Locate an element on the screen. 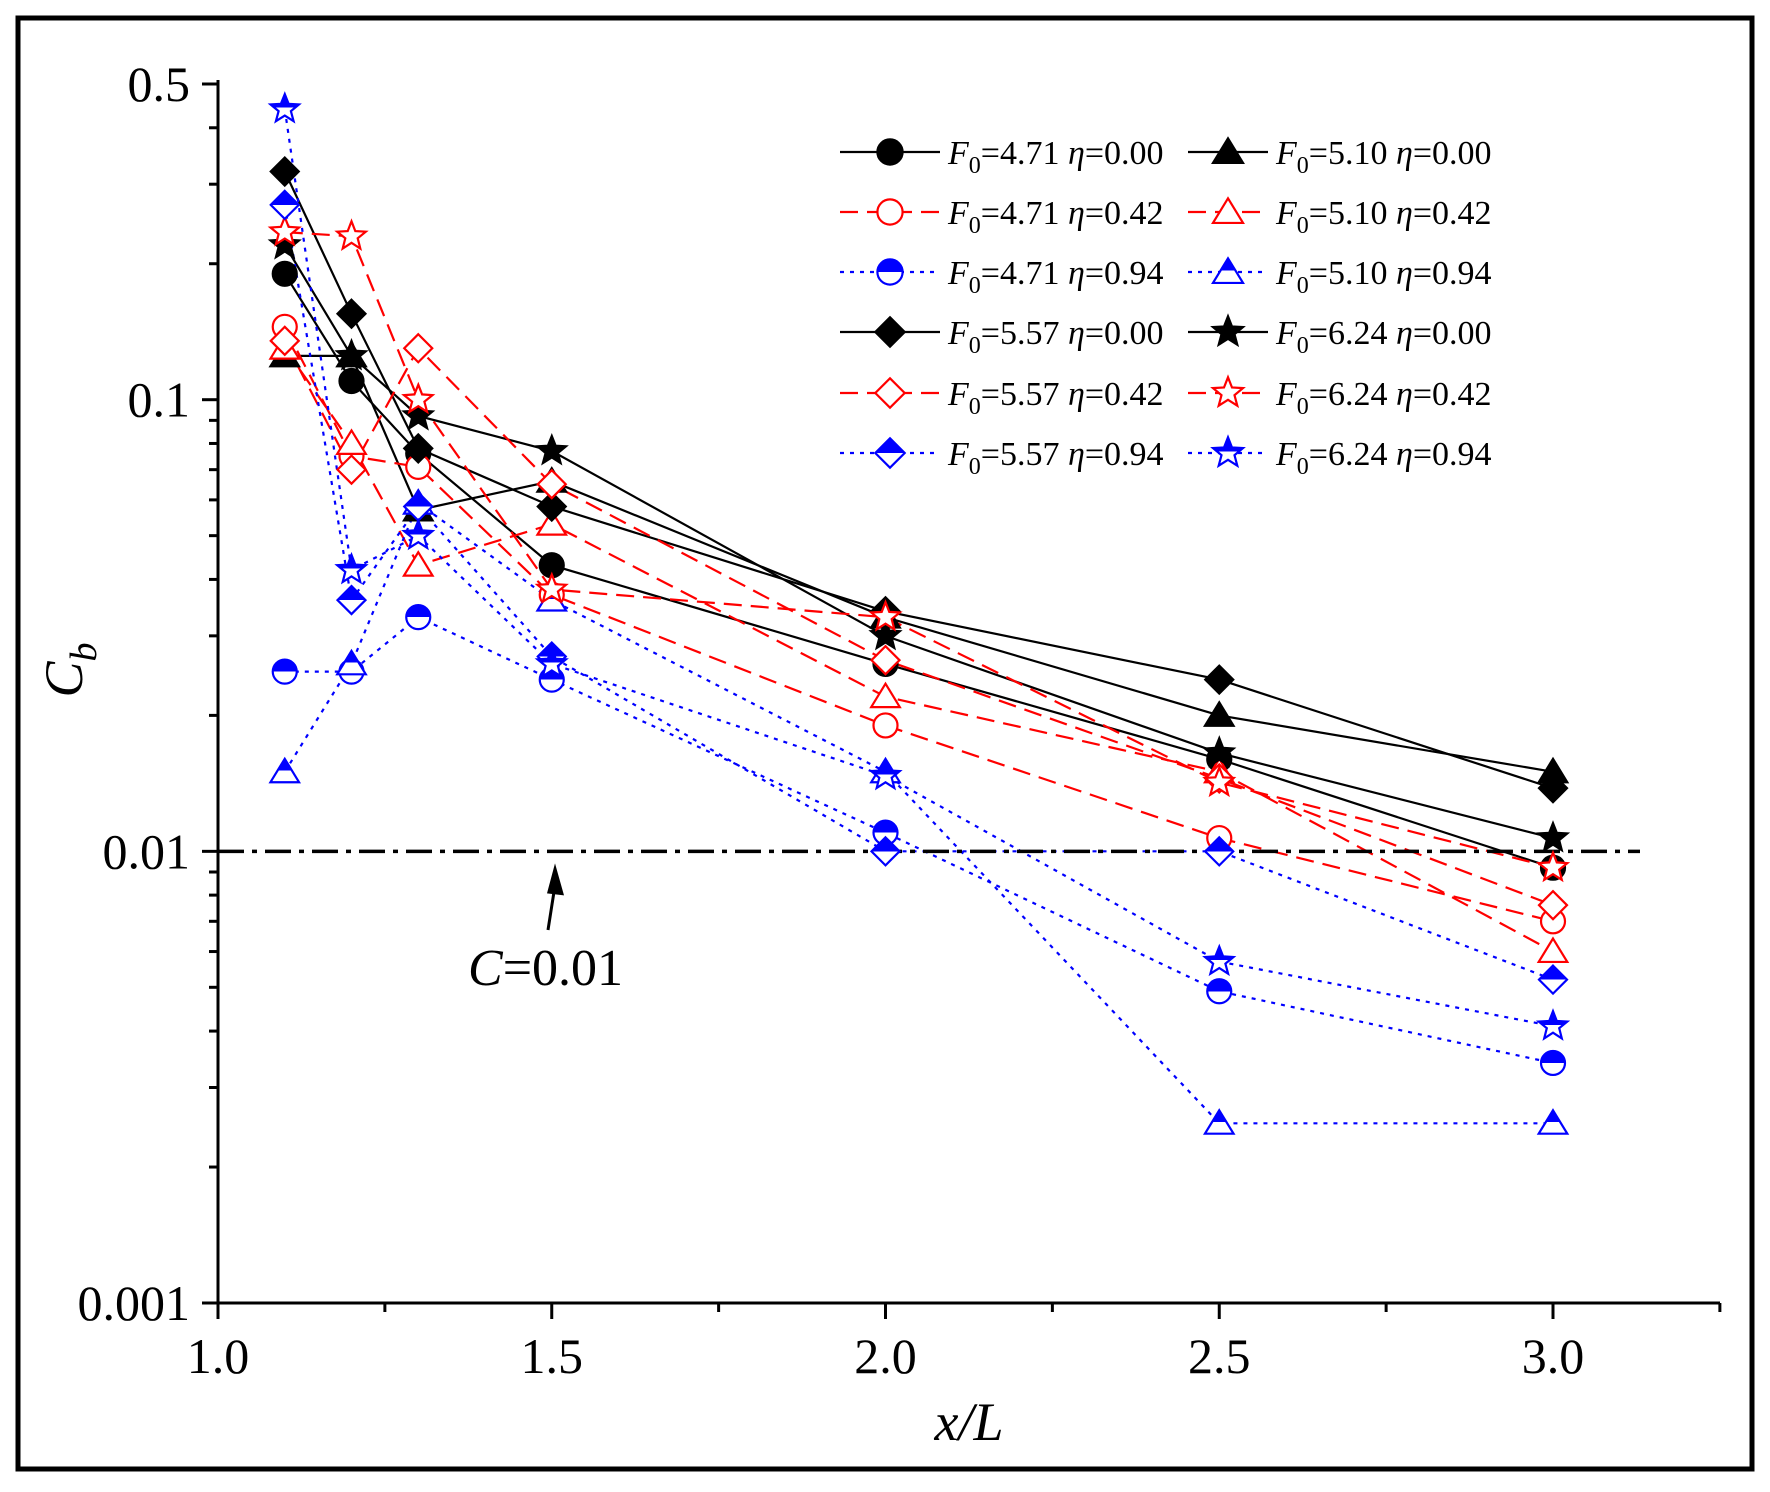  x-tick-label: 1.5 is located at coordinates (552, 1356).